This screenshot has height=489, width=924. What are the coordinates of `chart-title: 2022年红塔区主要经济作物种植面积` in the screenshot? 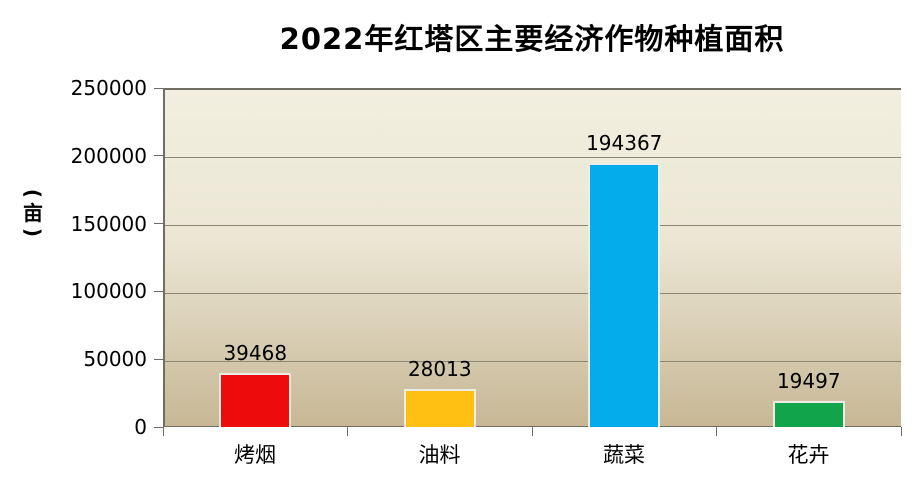 It's located at (532, 39).